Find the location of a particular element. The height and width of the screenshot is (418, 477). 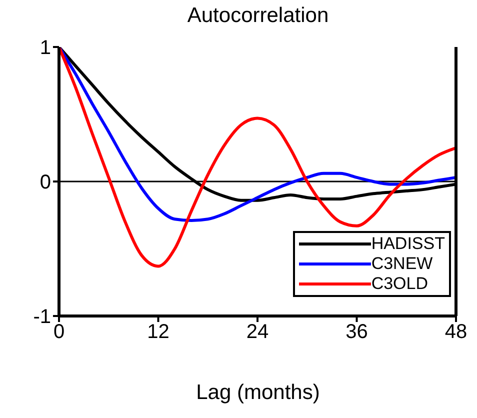

chart-title: Autocorrelation is located at coordinates (258, 16).